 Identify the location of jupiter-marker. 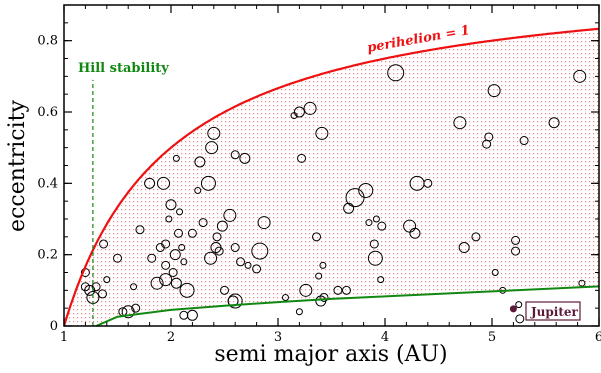
(513, 309).